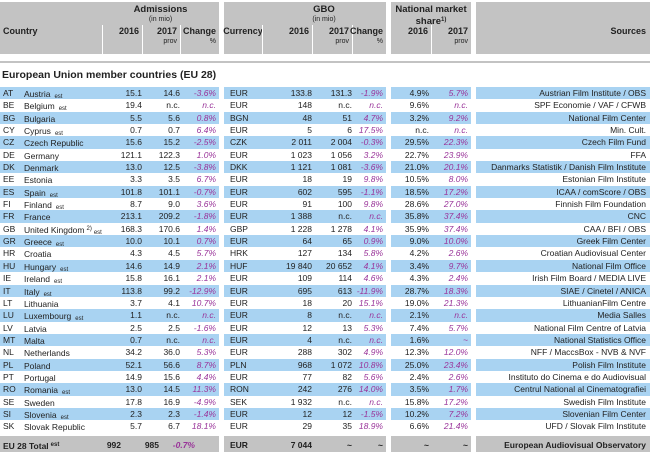  Describe the element at coordinates (345, 401) in the screenshot. I see `gbo-2017-cell: n.c.` at that location.